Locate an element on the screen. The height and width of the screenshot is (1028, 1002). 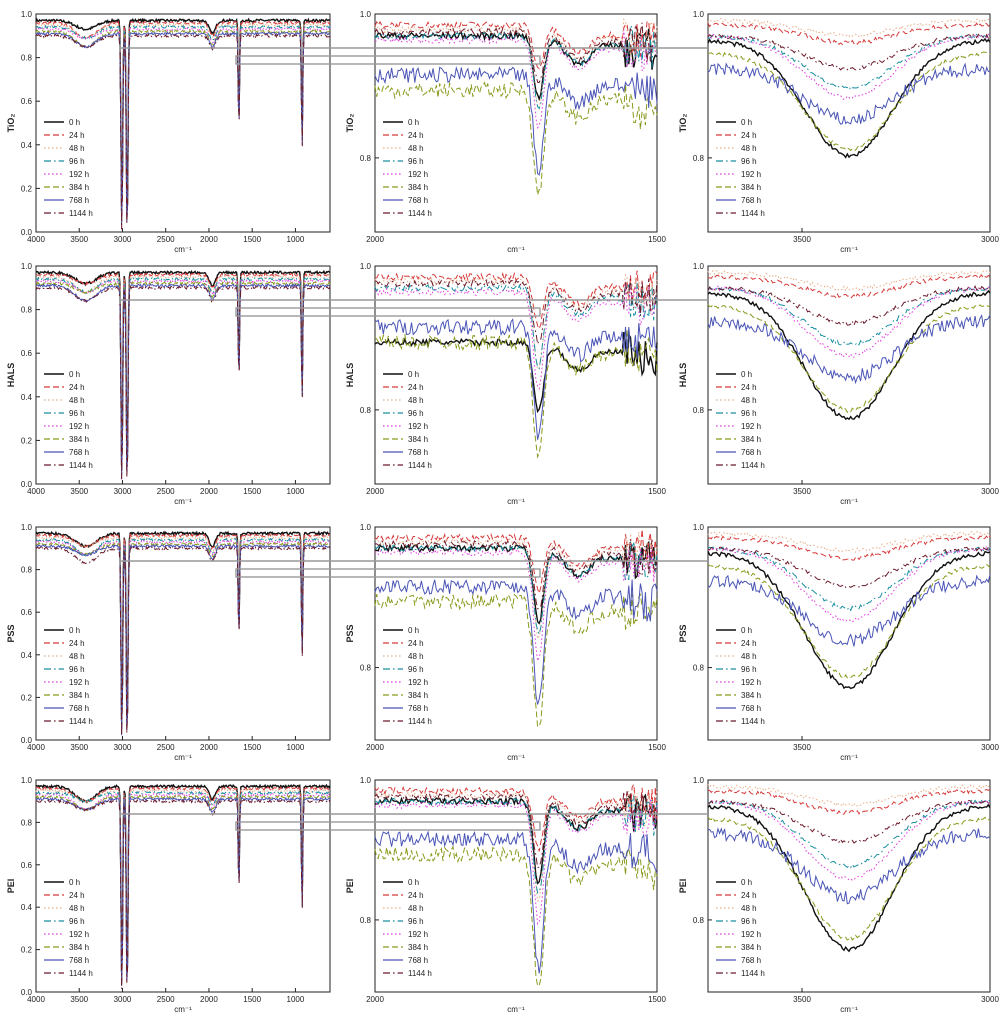
y-tick-label: 0.4 is located at coordinates (27, 397).